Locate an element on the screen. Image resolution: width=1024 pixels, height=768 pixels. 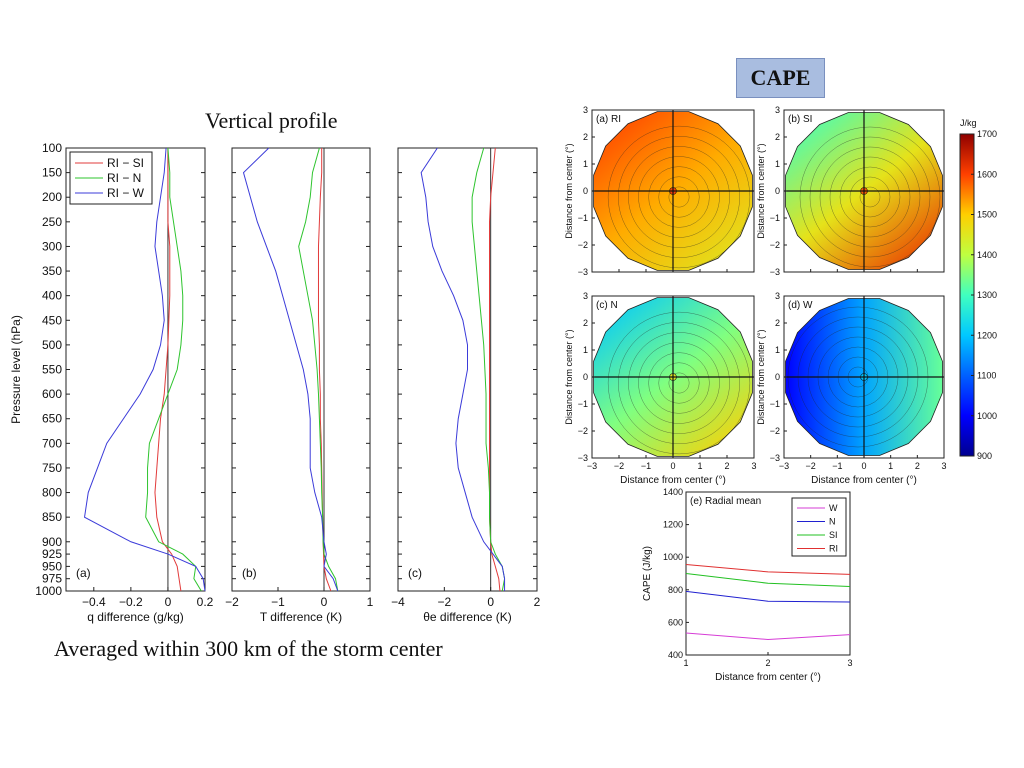
y-tick-label: 2 is located at coordinates (585, 137).